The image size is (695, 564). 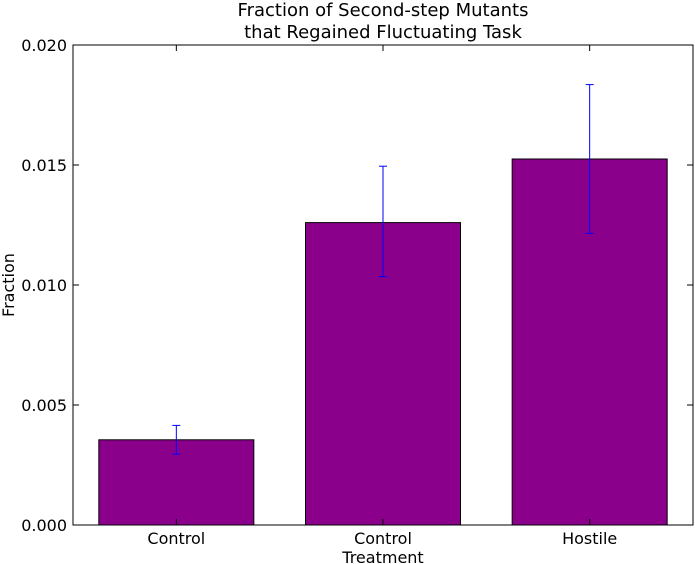 I want to click on y-tick-label-1: 0.005, so click(x=44, y=405).